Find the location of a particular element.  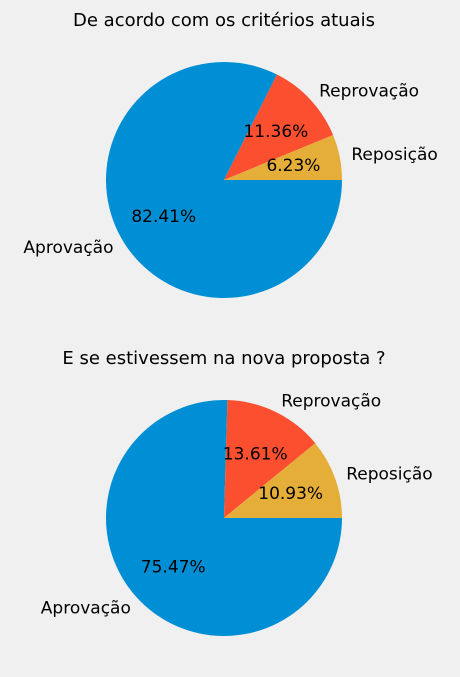

percent-label-reprovacao: 13.61% is located at coordinates (255, 454).